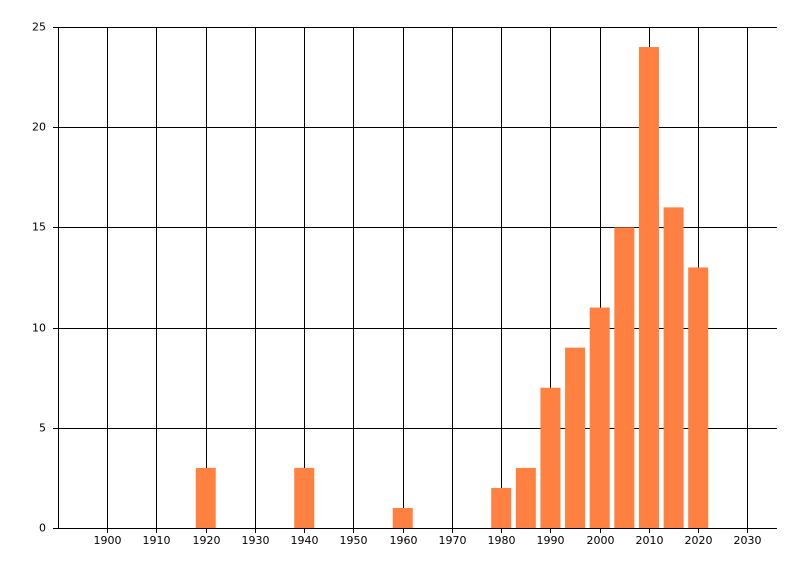  I want to click on x-tick-label: 1940, so click(305, 540).